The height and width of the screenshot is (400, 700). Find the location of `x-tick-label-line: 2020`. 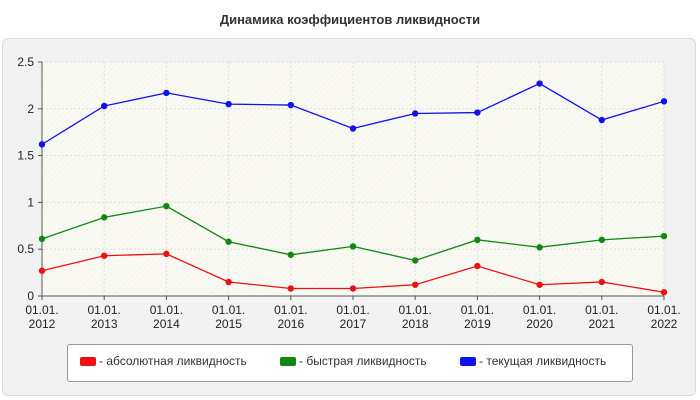

x-tick-label-line: 2020 is located at coordinates (539, 324).